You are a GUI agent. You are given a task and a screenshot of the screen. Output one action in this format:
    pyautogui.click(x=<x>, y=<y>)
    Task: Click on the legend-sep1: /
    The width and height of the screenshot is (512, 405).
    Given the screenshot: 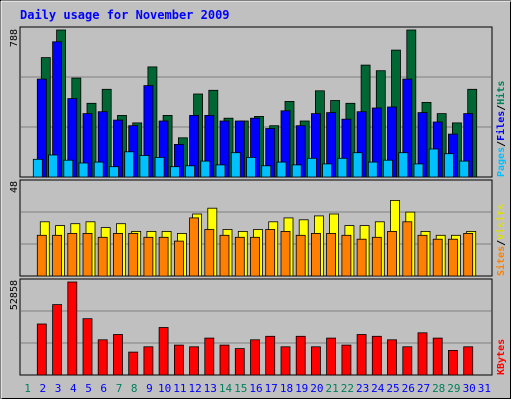 What is the action you would take?
    pyautogui.click(x=501, y=144)
    